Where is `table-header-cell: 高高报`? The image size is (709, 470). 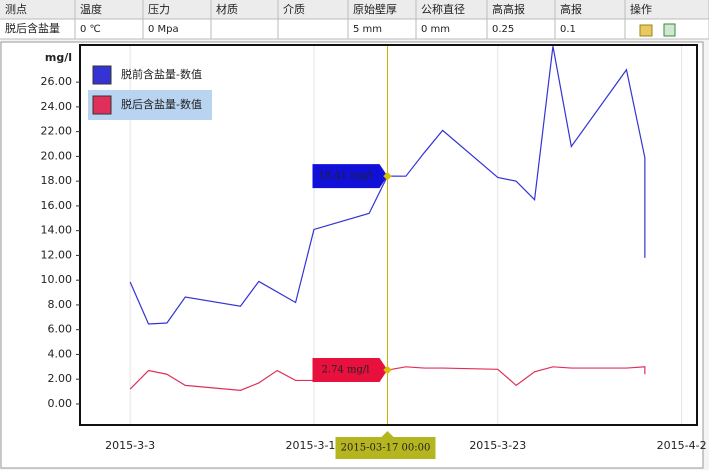 table-header-cell: 高高报 is located at coordinates (508, 9).